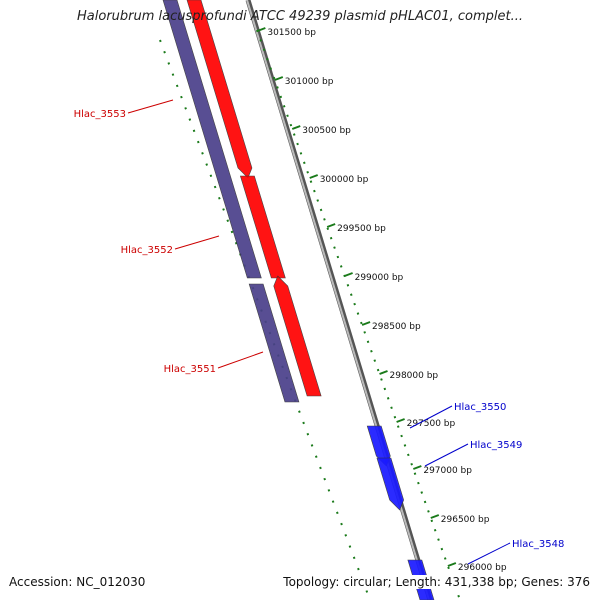 This screenshot has width=600, height=600. What do you see at coordinates (538, 544) in the screenshot?
I see `gene-label: Hlac_3548` at bounding box center [538, 544].